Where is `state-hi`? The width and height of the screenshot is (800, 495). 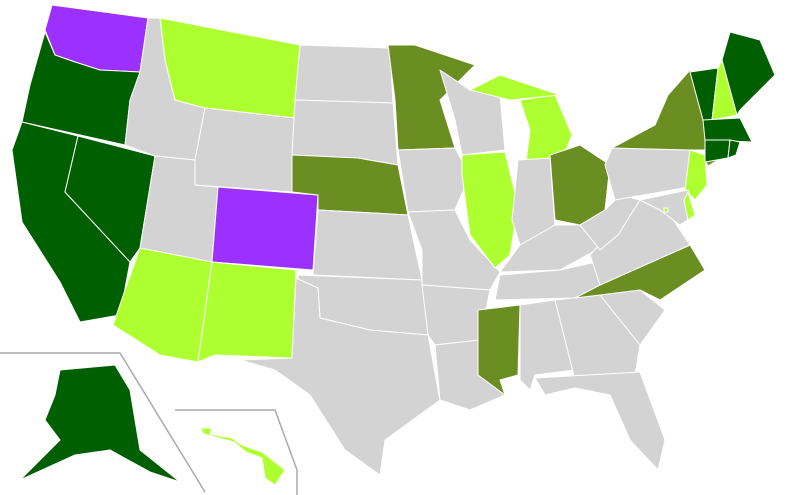
state-hi is located at coordinates (242, 456).